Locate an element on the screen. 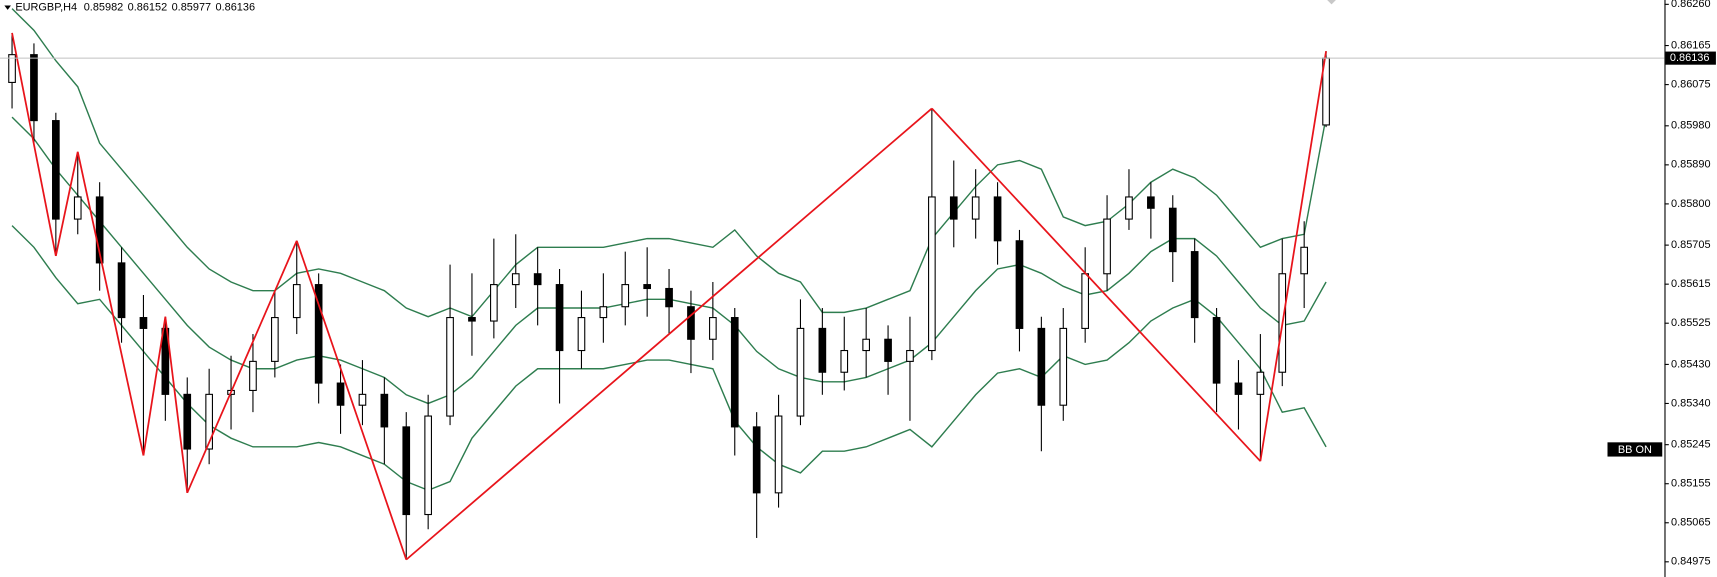 The height and width of the screenshot is (577, 1717). header-high: 0.86152 is located at coordinates (148, 8).